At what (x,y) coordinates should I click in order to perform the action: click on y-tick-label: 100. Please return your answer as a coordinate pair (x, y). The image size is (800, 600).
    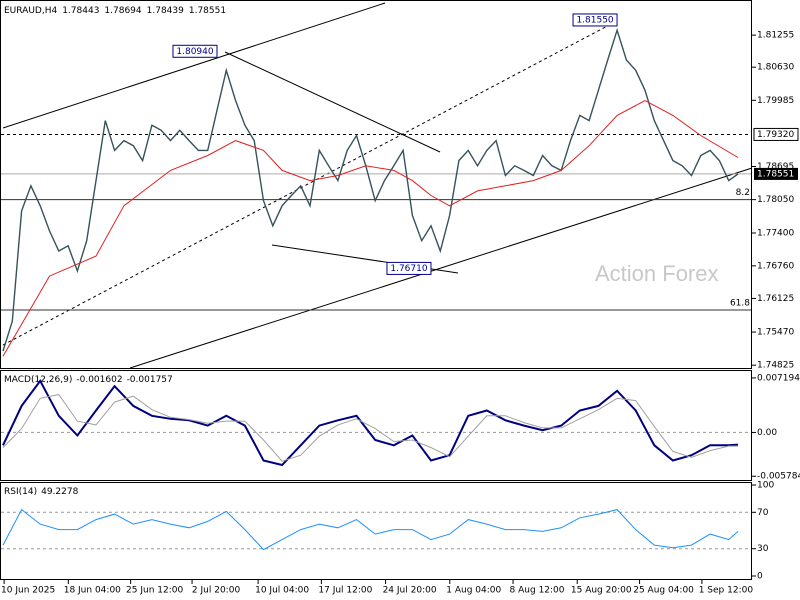
    Looking at the image, I should click on (765, 486).